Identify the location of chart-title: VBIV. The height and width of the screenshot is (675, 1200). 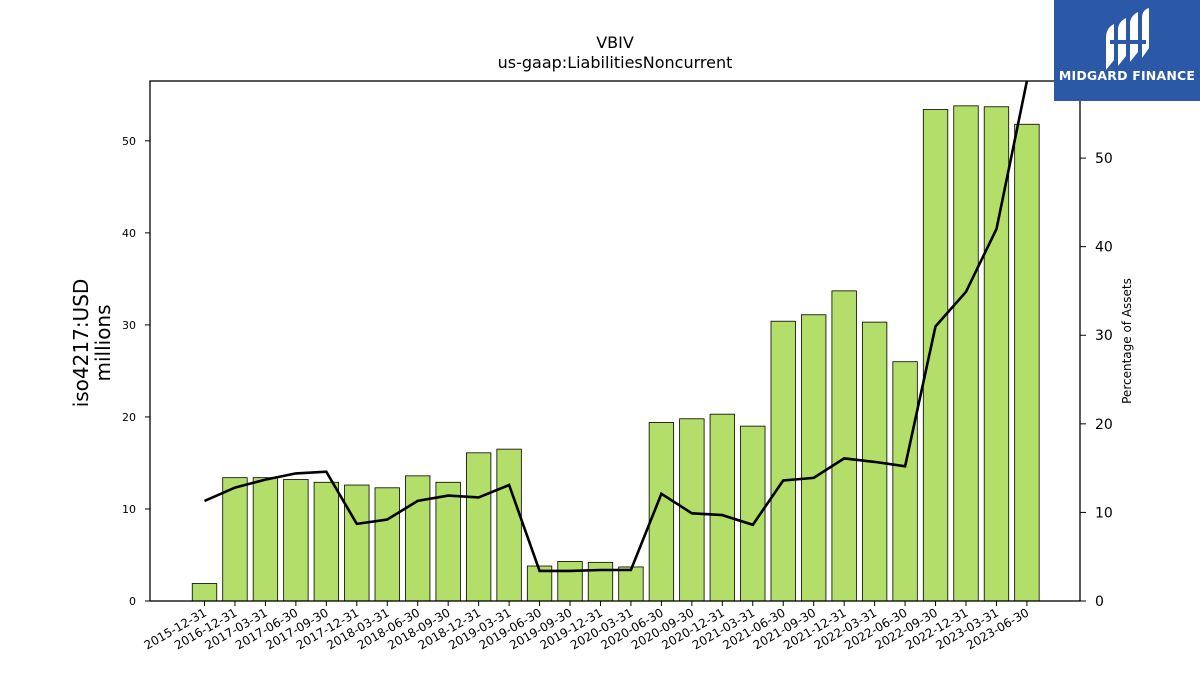
(615, 42).